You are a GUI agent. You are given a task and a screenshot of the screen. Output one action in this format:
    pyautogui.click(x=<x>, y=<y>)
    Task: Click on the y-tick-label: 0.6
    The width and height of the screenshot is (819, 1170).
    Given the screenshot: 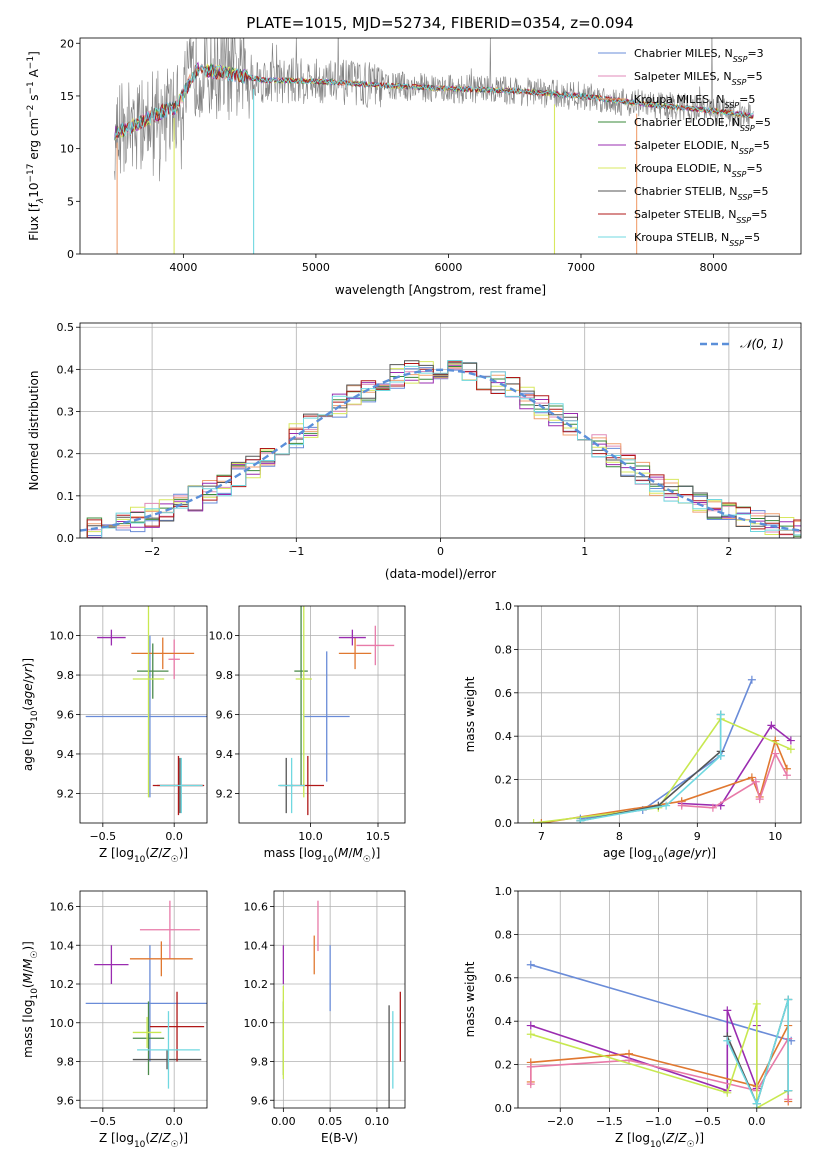 What is the action you would take?
    pyautogui.click(x=504, y=693)
    